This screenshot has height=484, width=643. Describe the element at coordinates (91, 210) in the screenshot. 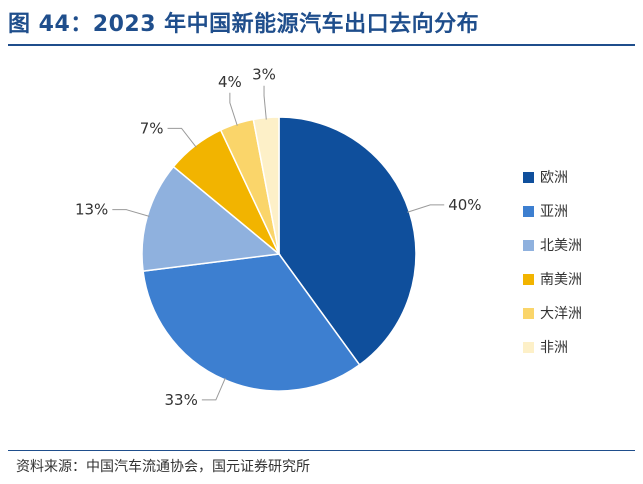

I see `slice-label-2: 13%` at that location.